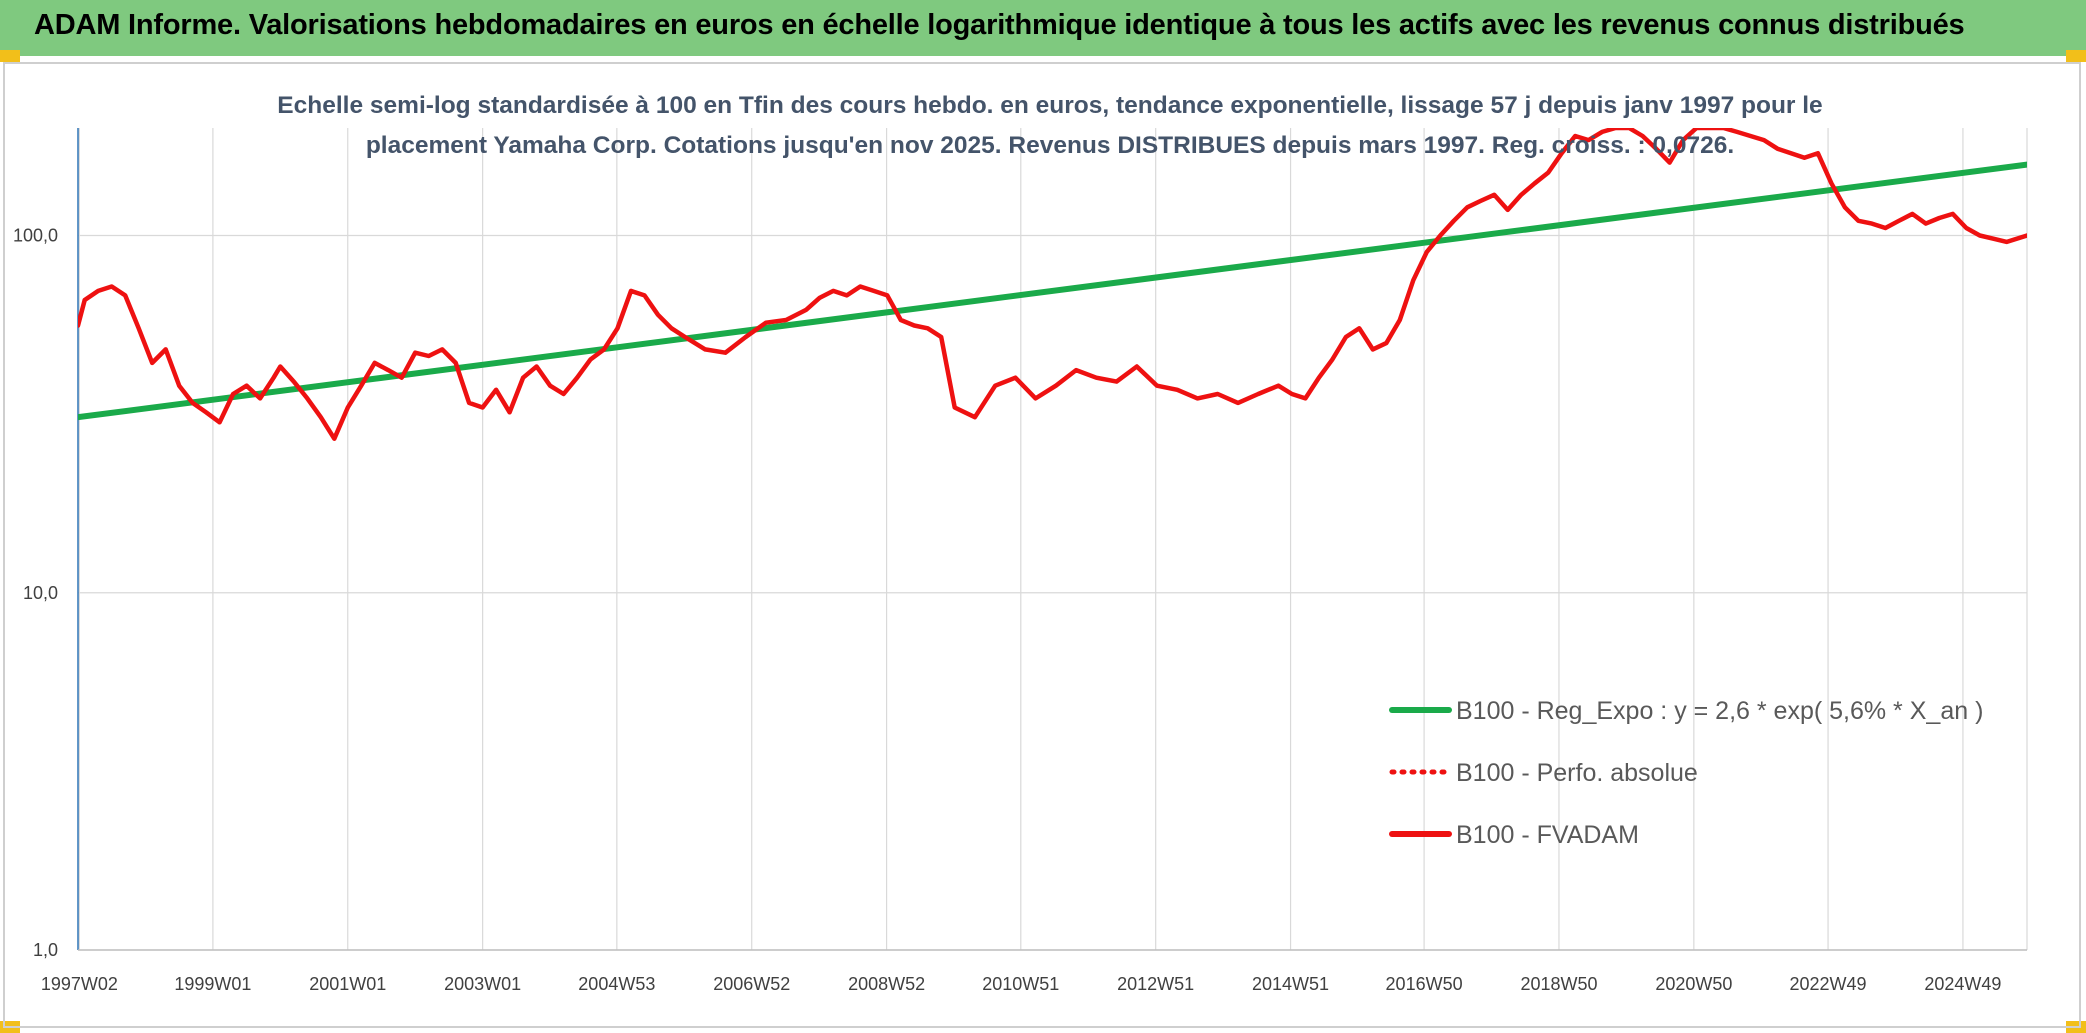 Image resolution: width=2086 pixels, height=1033 pixels. I want to click on x-tick-label: 2003W01, so click(482, 984).